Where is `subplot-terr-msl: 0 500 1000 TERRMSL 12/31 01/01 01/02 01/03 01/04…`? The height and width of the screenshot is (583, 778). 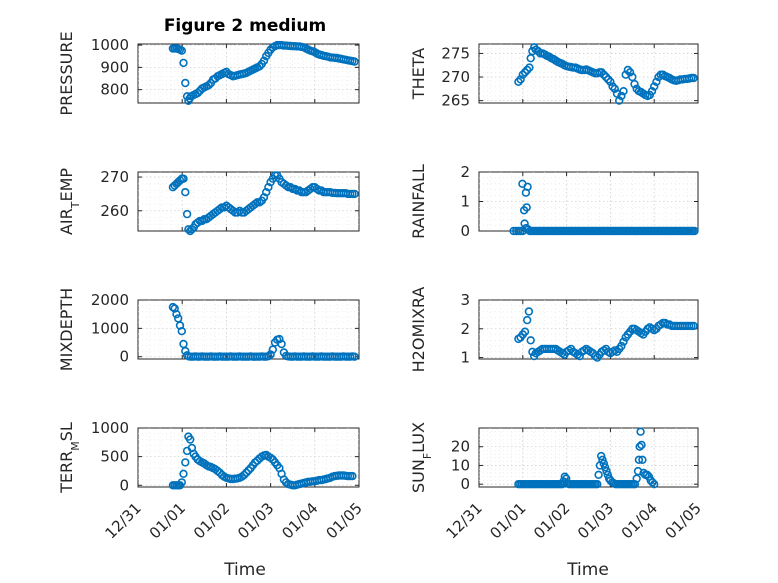
subplot-terr-msl: 0 500 1000 TERRMSL 12/31 01/01 01/02 01/03 01/04… is located at coordinates (211, 480).